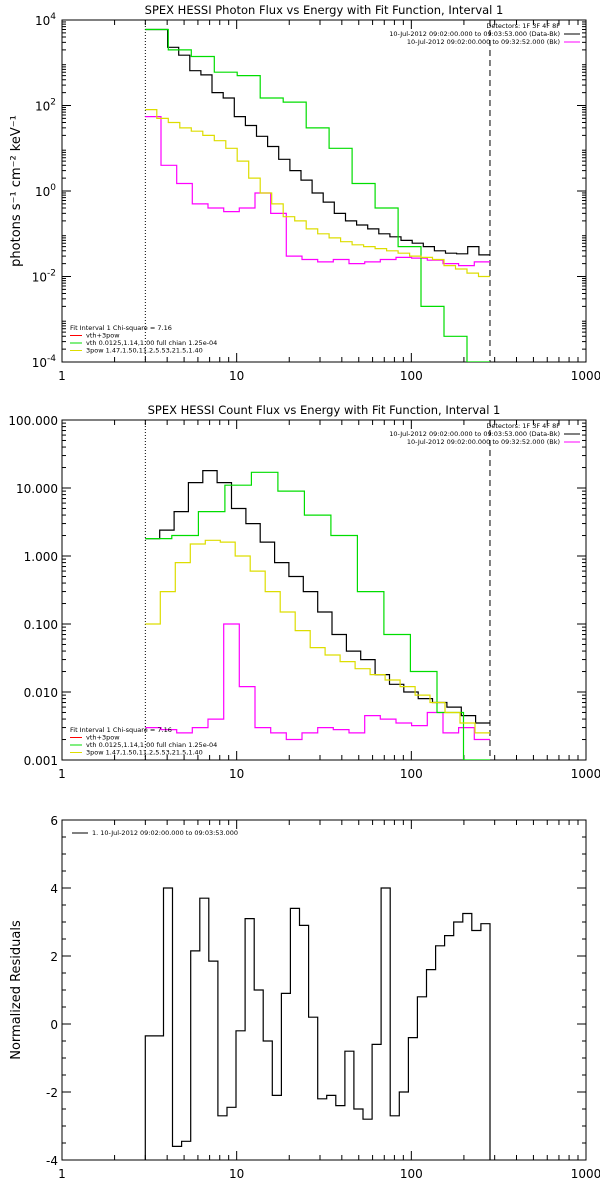 The width and height of the screenshot is (600, 1200). What do you see at coordinates (41, 625) in the screenshot?
I see `y-tick-label: 0.100` at bounding box center [41, 625].